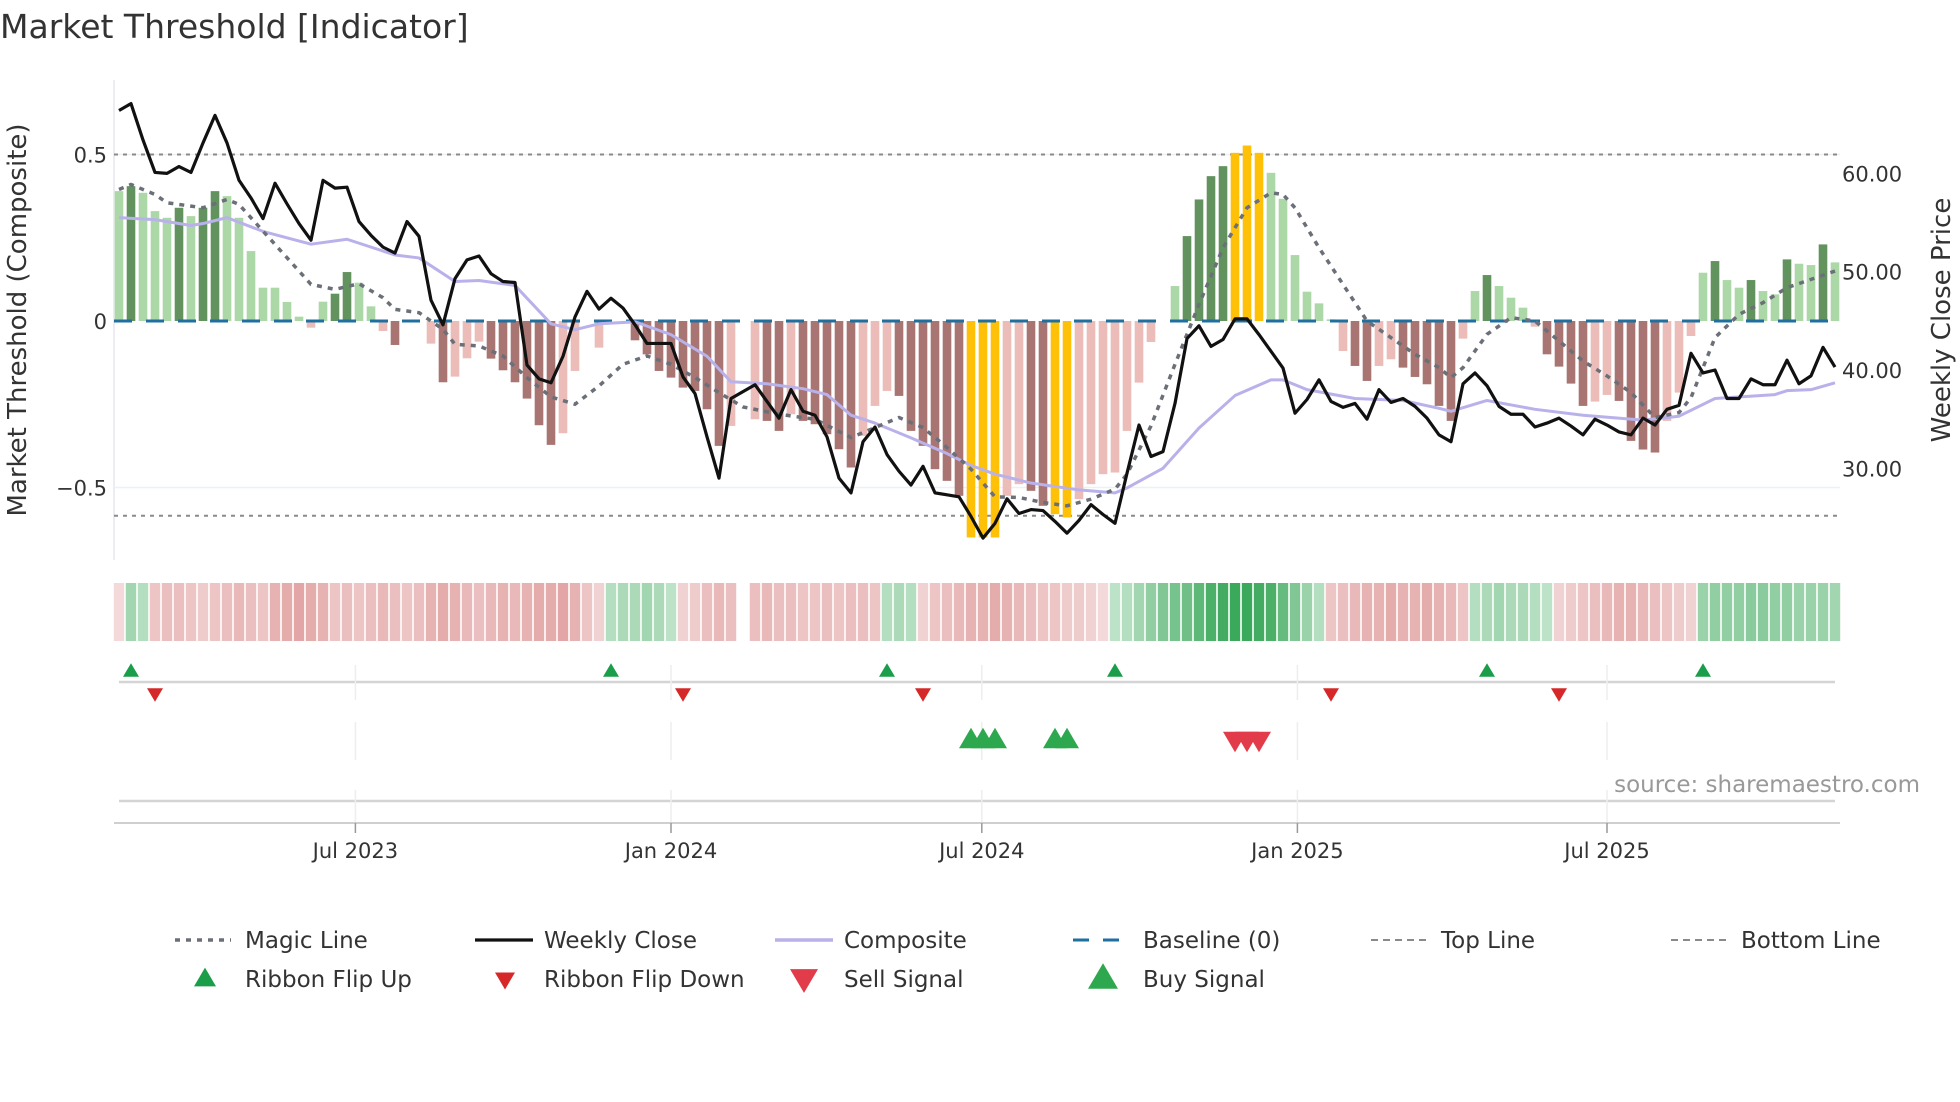  Describe the element at coordinates (505, 981) in the screenshot. I see `legend-flip-down-icon` at that location.